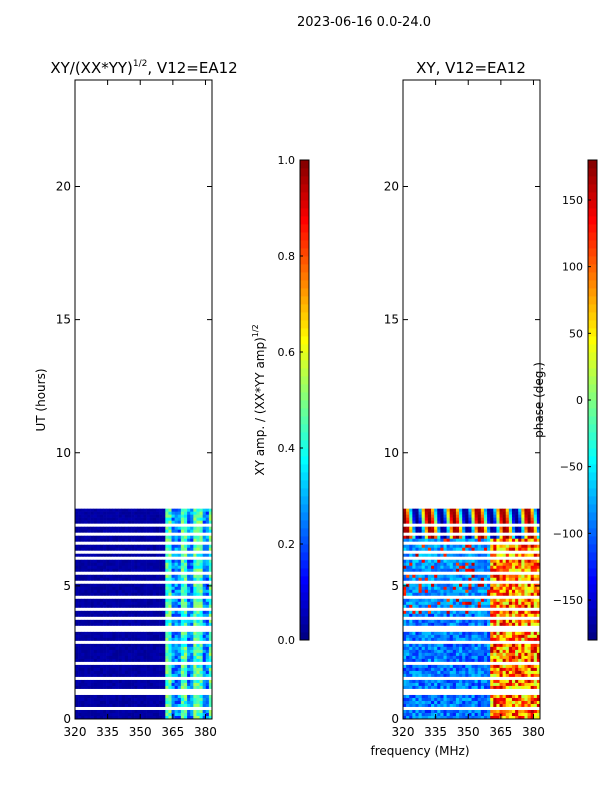  What do you see at coordinates (287, 544) in the screenshot?
I see `colorbar-tick-label: 0.2` at bounding box center [287, 544].